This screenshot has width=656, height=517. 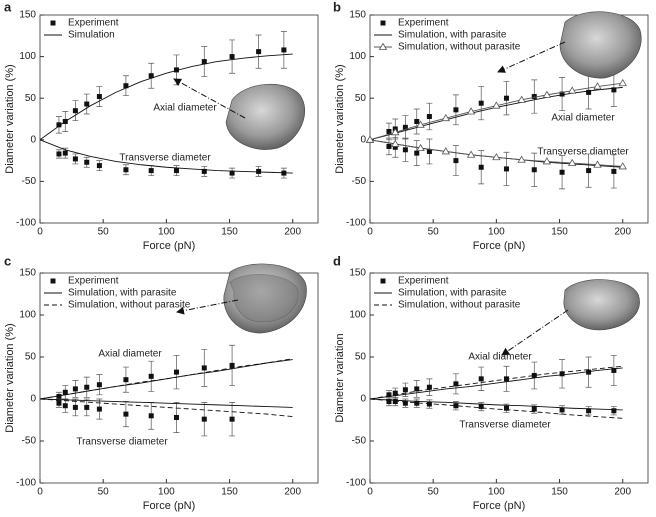 What do you see at coordinates (8, 7) in the screenshot?
I see `panel-letter: a` at bounding box center [8, 7].